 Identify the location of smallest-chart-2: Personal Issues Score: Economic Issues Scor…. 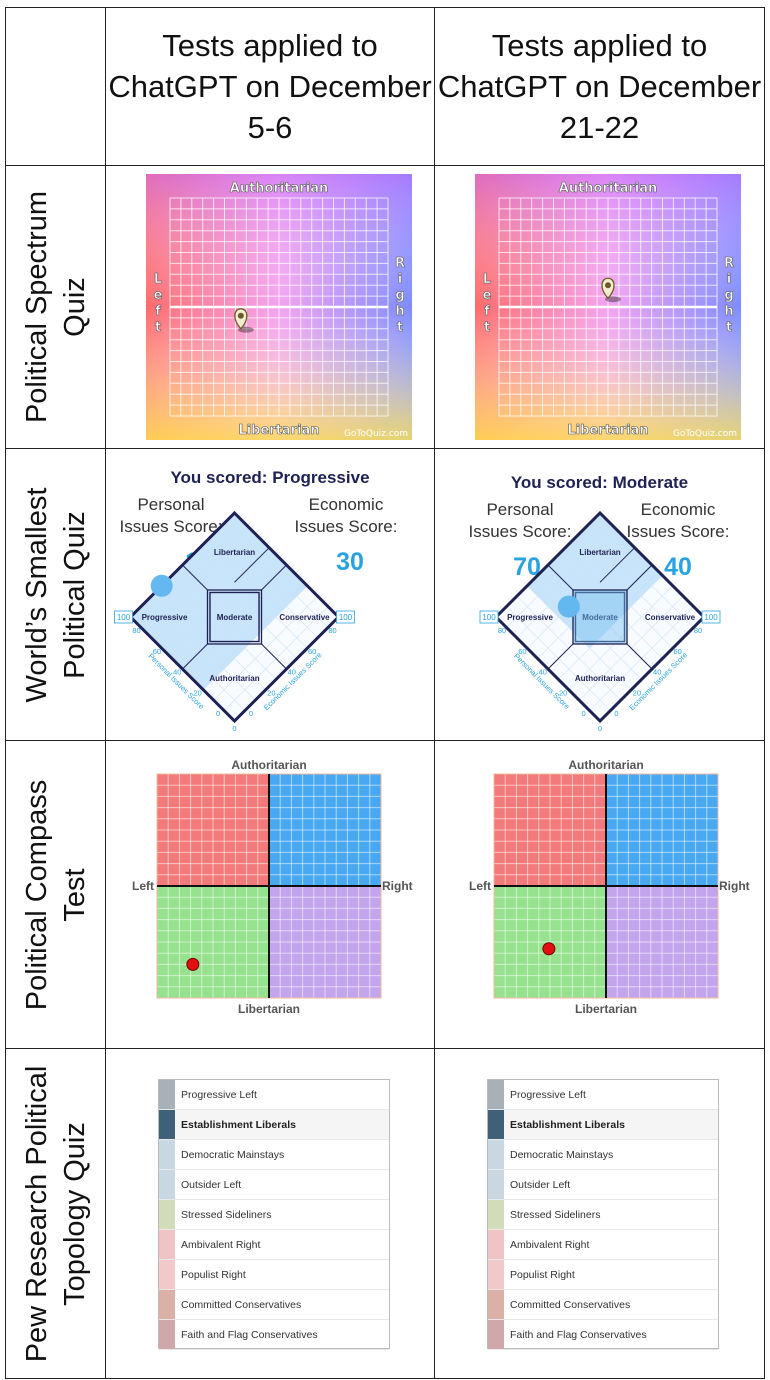
(599, 616).